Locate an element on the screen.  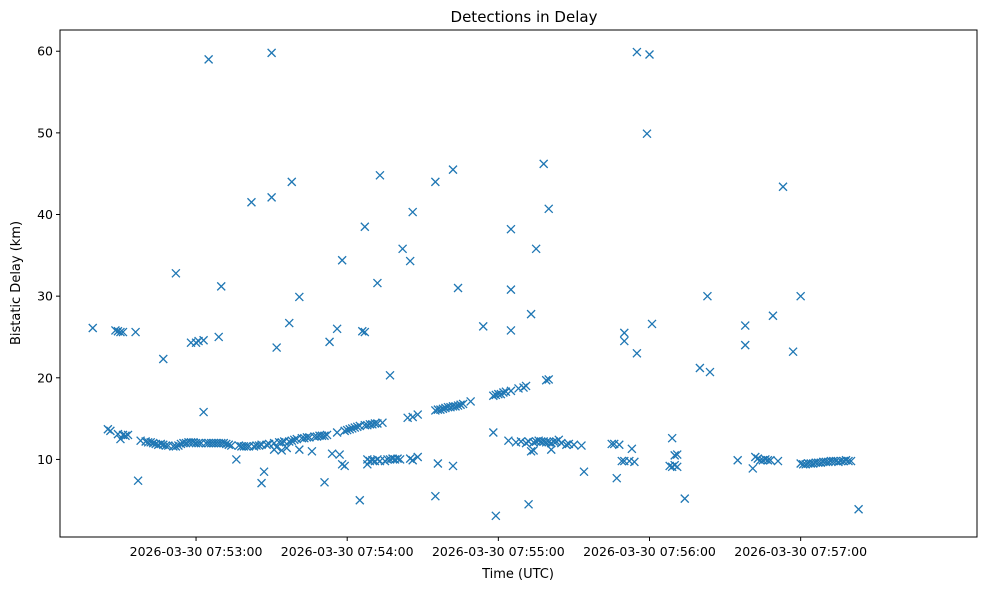
x-tick-label: 2026-03-30 07:56:00 is located at coordinates (649, 551).